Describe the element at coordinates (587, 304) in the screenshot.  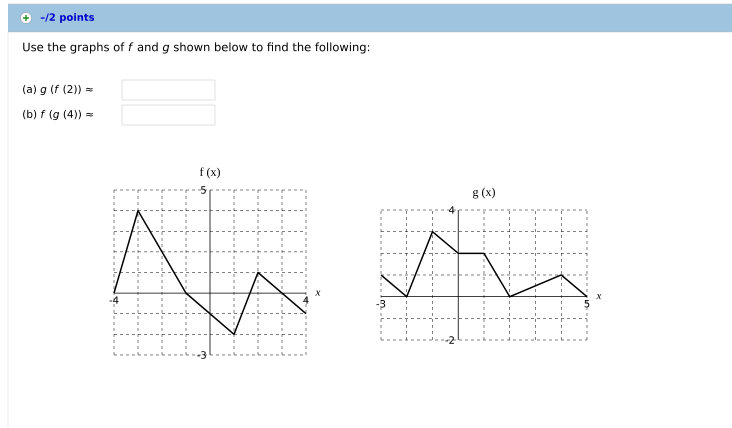
I see `x-tick-label: 5` at that location.